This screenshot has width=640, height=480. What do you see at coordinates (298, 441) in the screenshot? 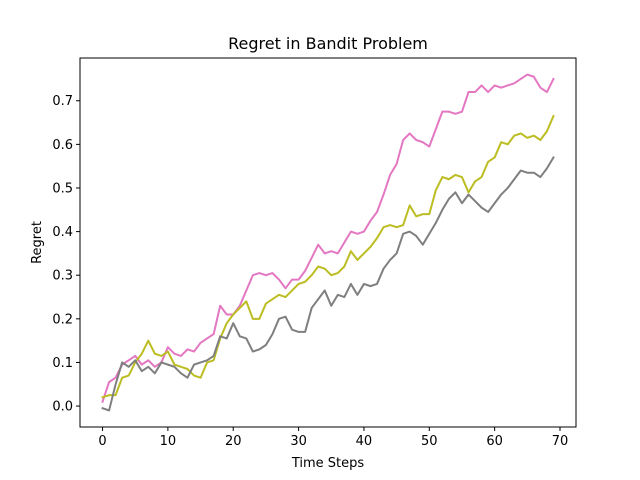
I see `x-tick-label: 30` at bounding box center [298, 441].